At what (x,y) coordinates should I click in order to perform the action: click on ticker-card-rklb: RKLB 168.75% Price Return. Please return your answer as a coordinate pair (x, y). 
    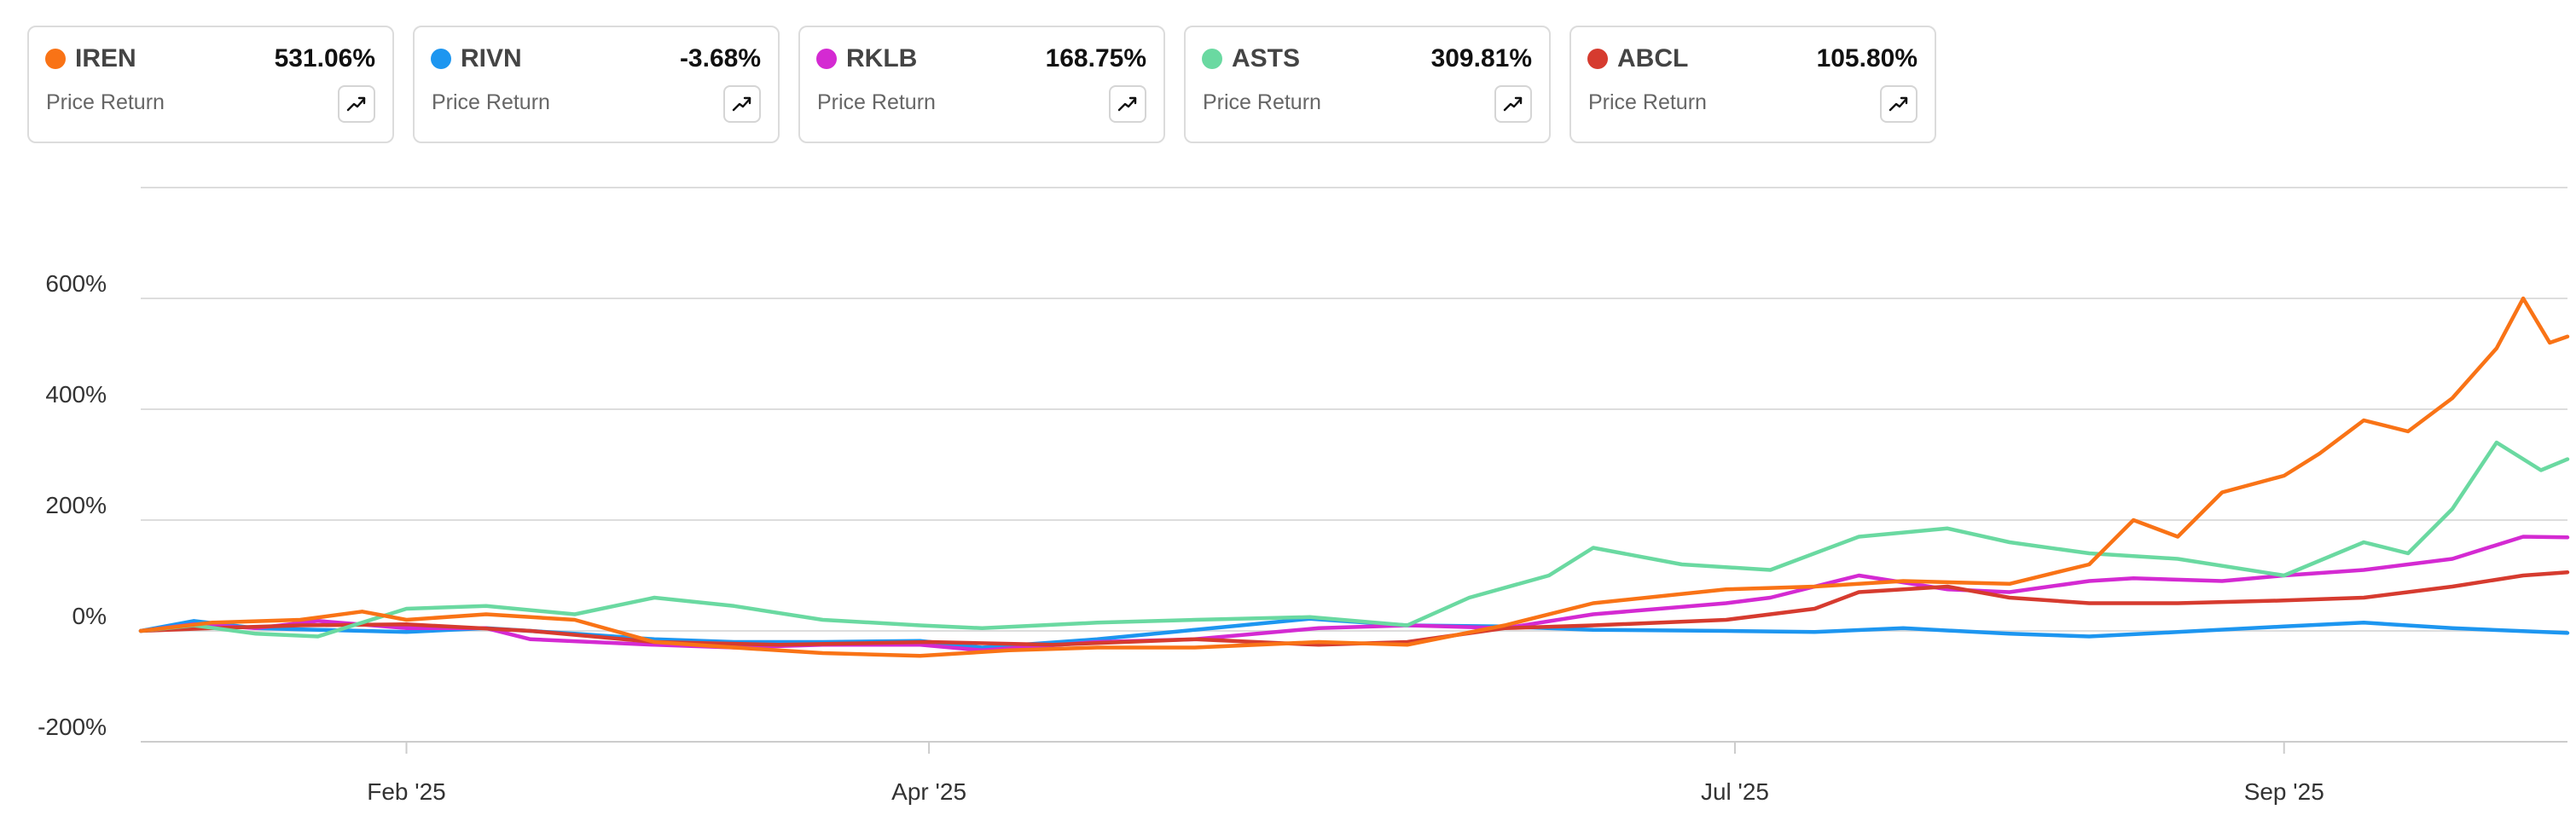
    Looking at the image, I should click on (981, 84).